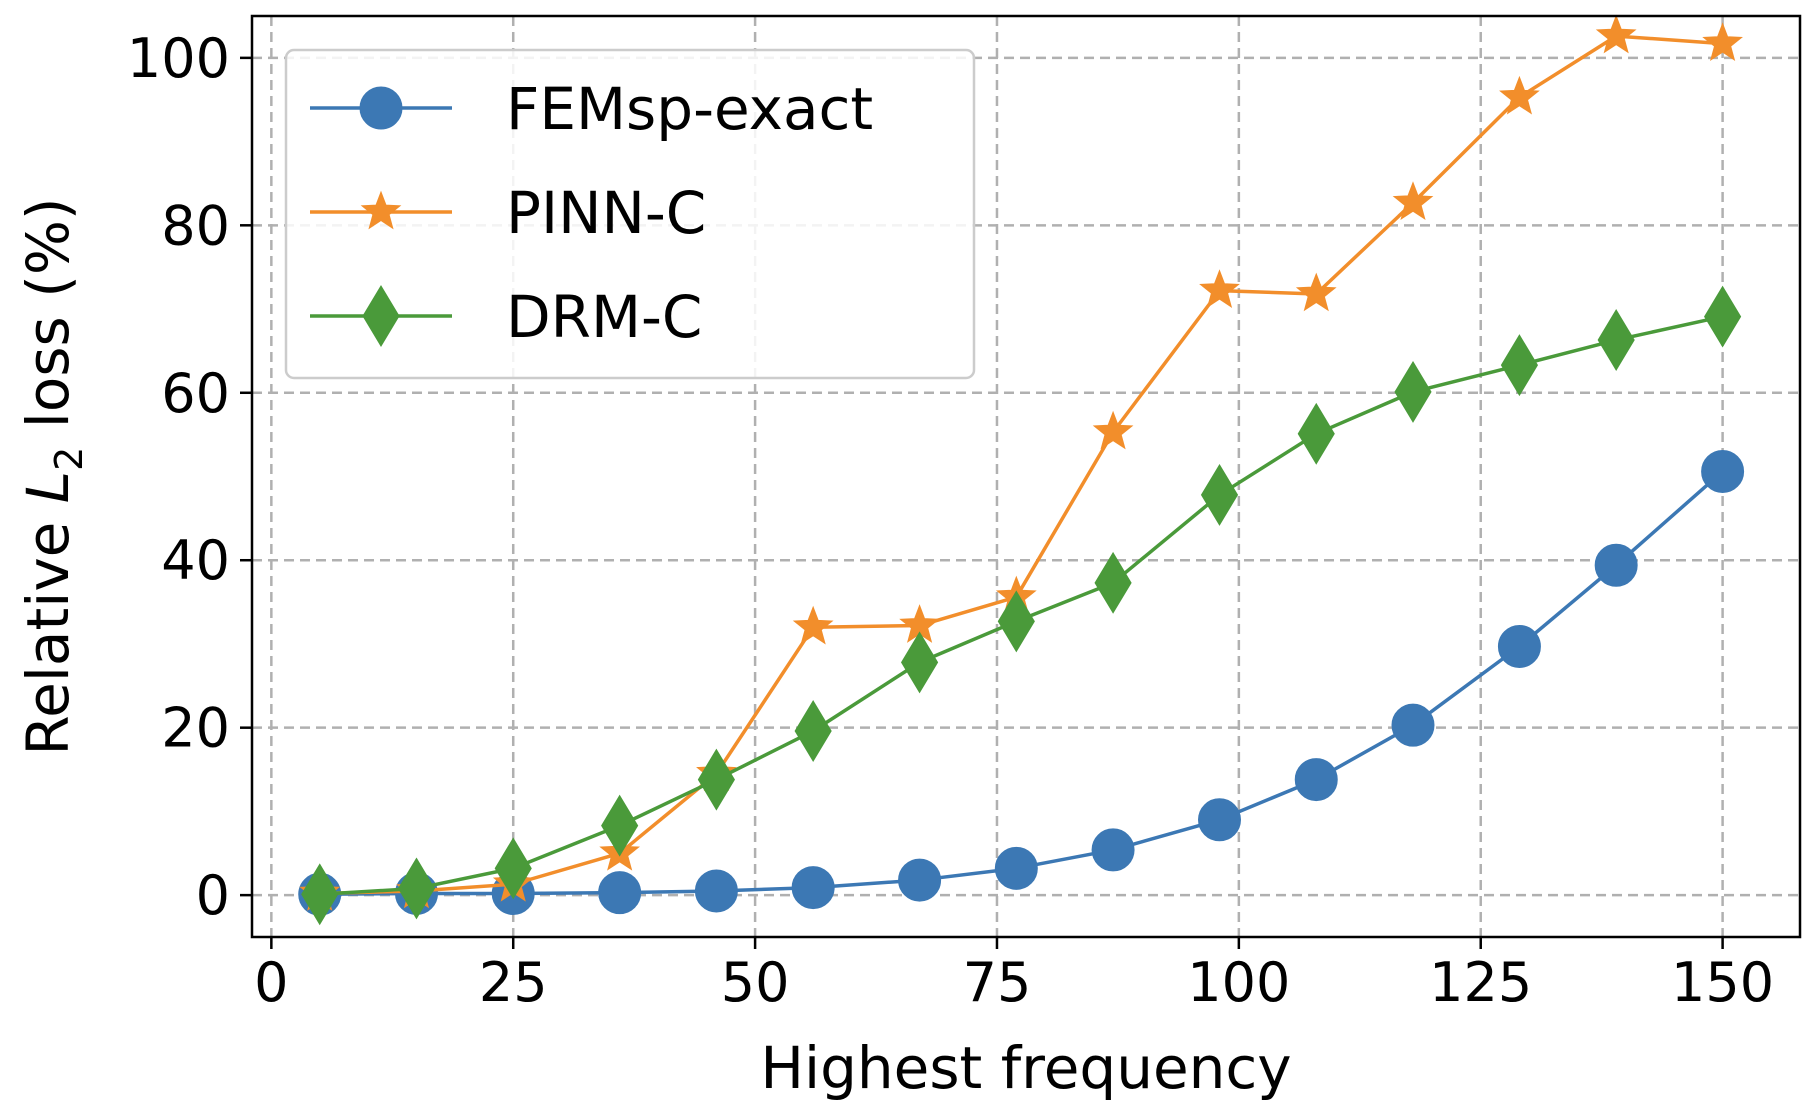  Describe the element at coordinates (195, 225) in the screenshot. I see `y-tick-label: 80` at that location.